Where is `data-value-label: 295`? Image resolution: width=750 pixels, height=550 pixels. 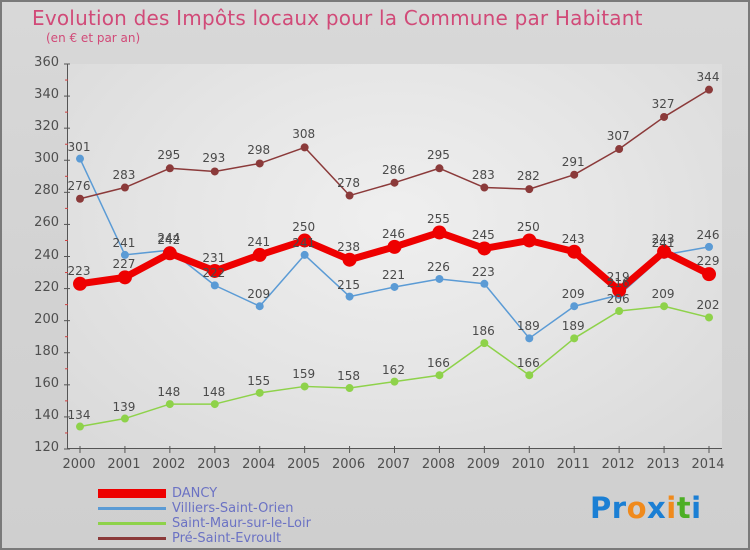
data-value-label: 295 is located at coordinates (169, 155).